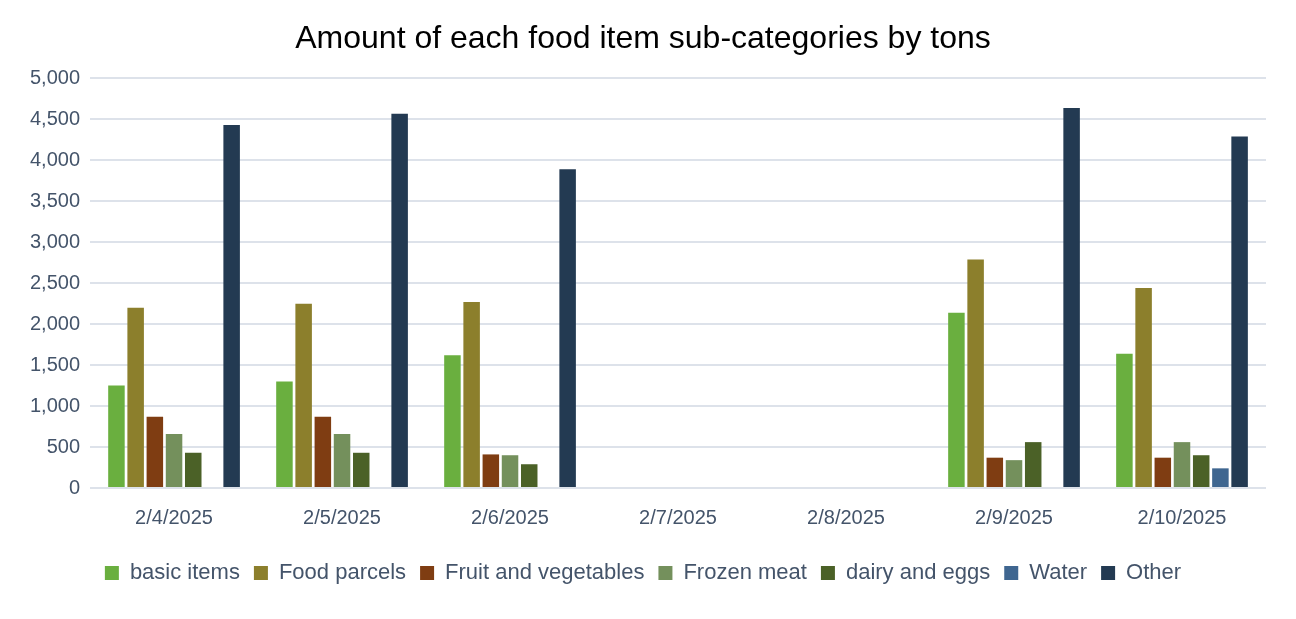 This screenshot has height=619, width=1296. What do you see at coordinates (55, 281) in the screenshot?
I see `y-tick-label: 2,500` at bounding box center [55, 281].